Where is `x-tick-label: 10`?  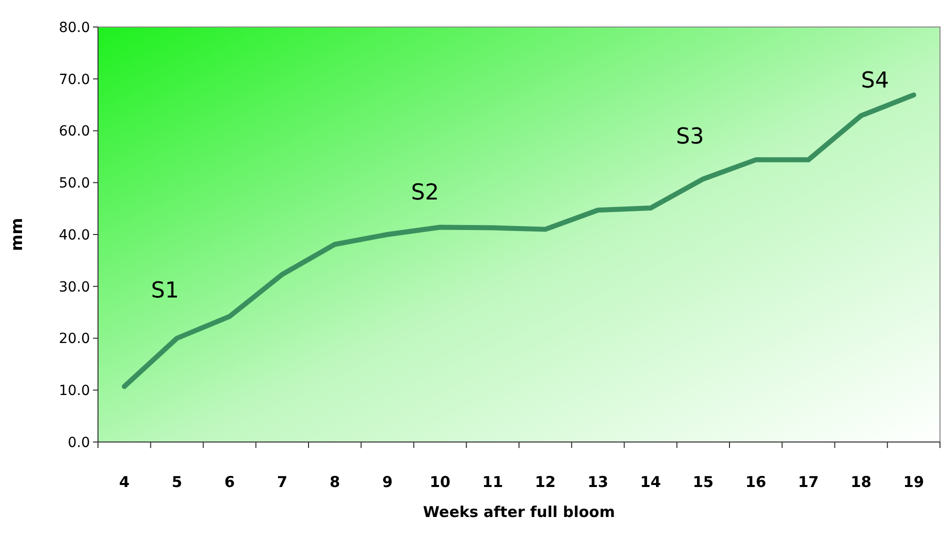
x-tick-label: 10 is located at coordinates (440, 482).